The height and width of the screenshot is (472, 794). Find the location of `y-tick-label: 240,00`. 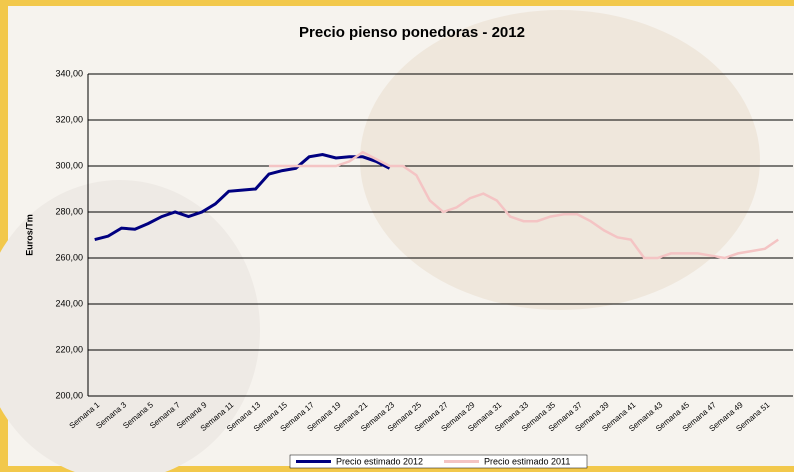

y-tick-label: 240,00 is located at coordinates (69, 303).